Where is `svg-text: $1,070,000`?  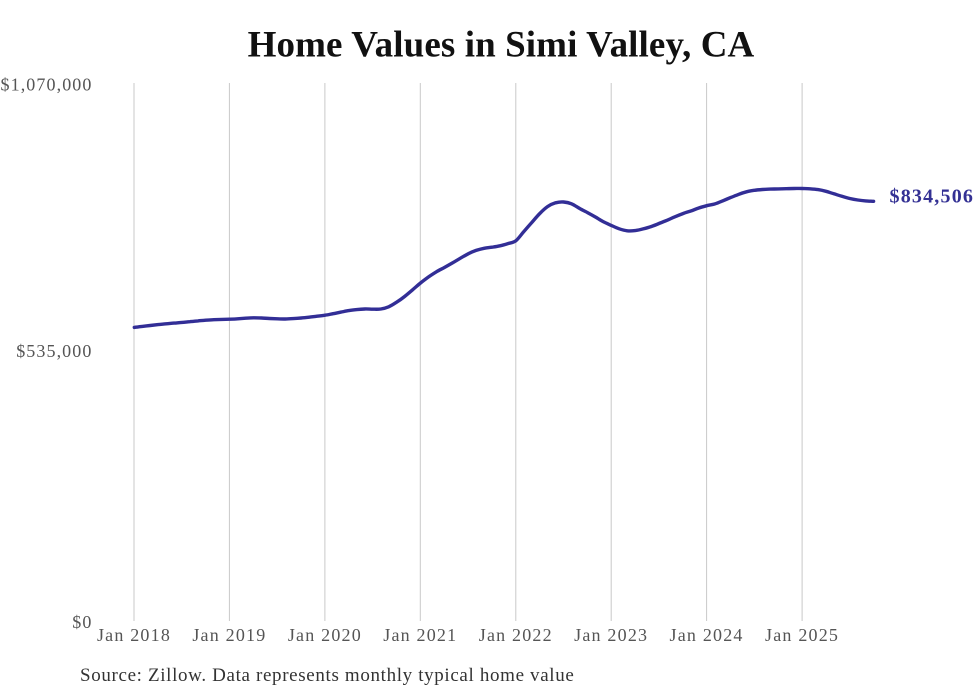 svg-text: $1,070,000 is located at coordinates (47, 85).